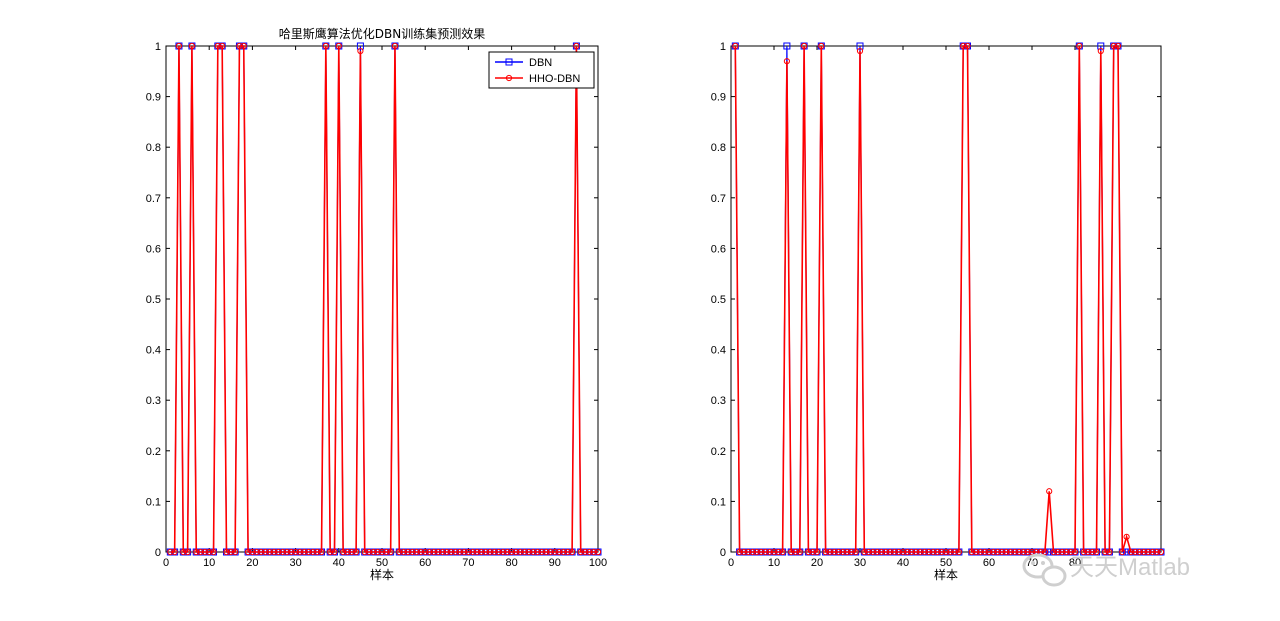  What do you see at coordinates (209, 563) in the screenshot?
I see `x-tick-label: 10` at bounding box center [209, 563].